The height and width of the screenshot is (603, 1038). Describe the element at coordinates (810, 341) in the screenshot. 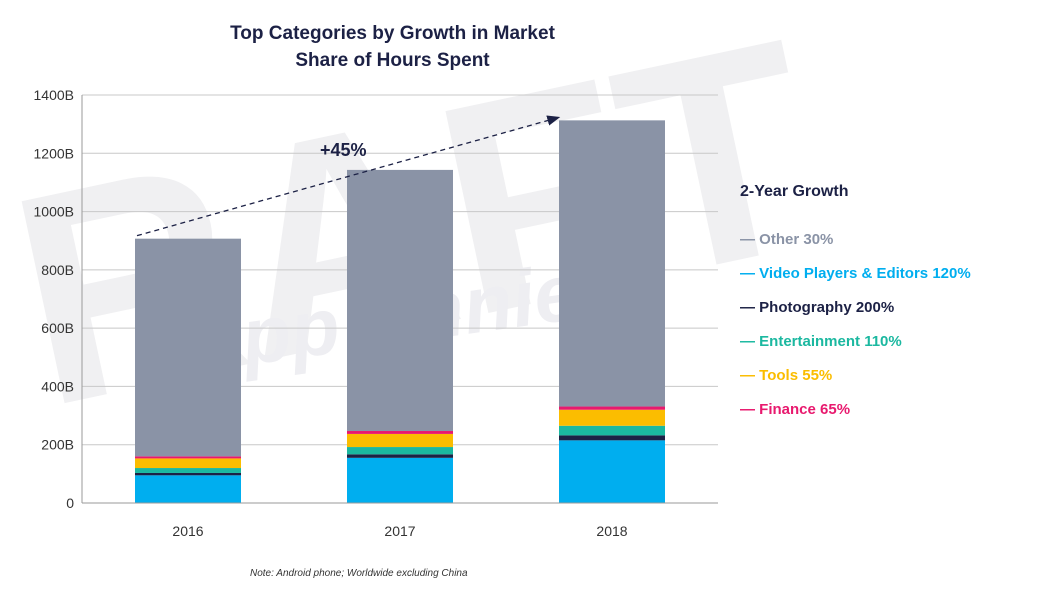

I see `legend-series-name: Entertainment` at that location.